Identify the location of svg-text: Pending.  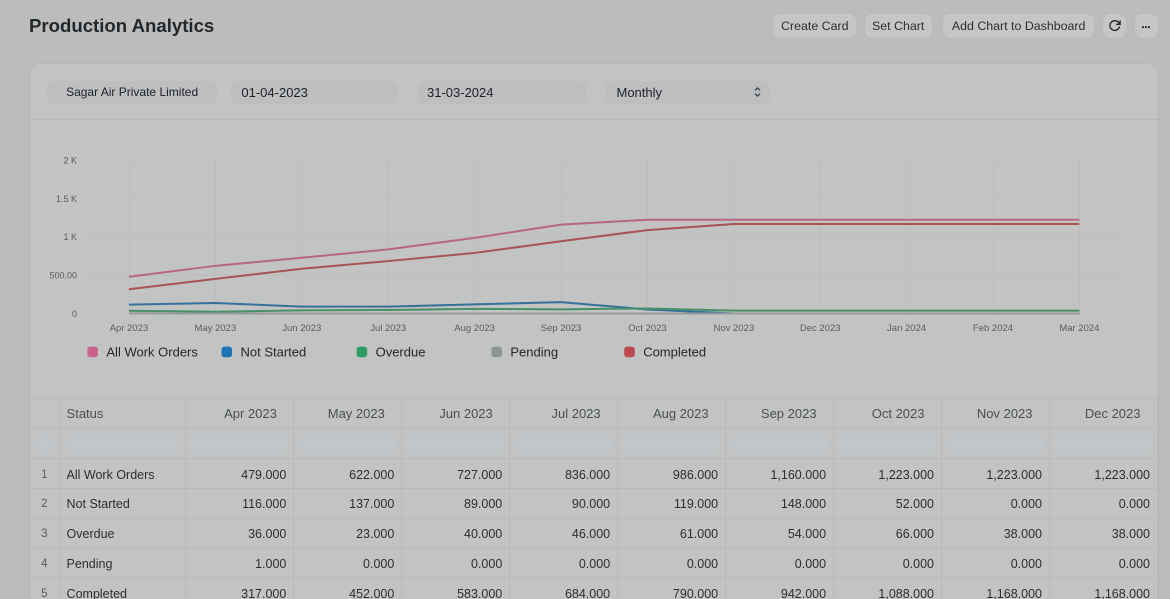
(534, 352).